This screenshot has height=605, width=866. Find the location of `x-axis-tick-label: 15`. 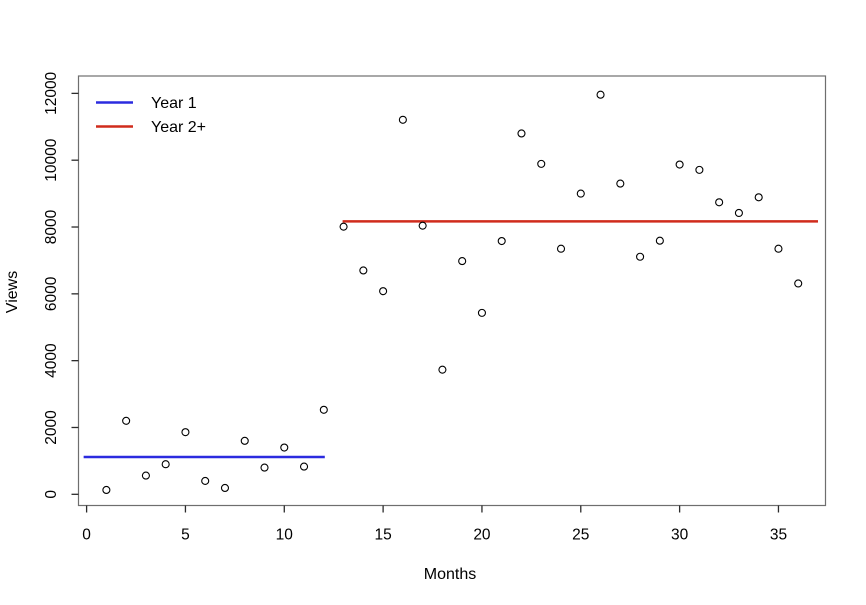

x-axis-tick-label: 15 is located at coordinates (382, 535).